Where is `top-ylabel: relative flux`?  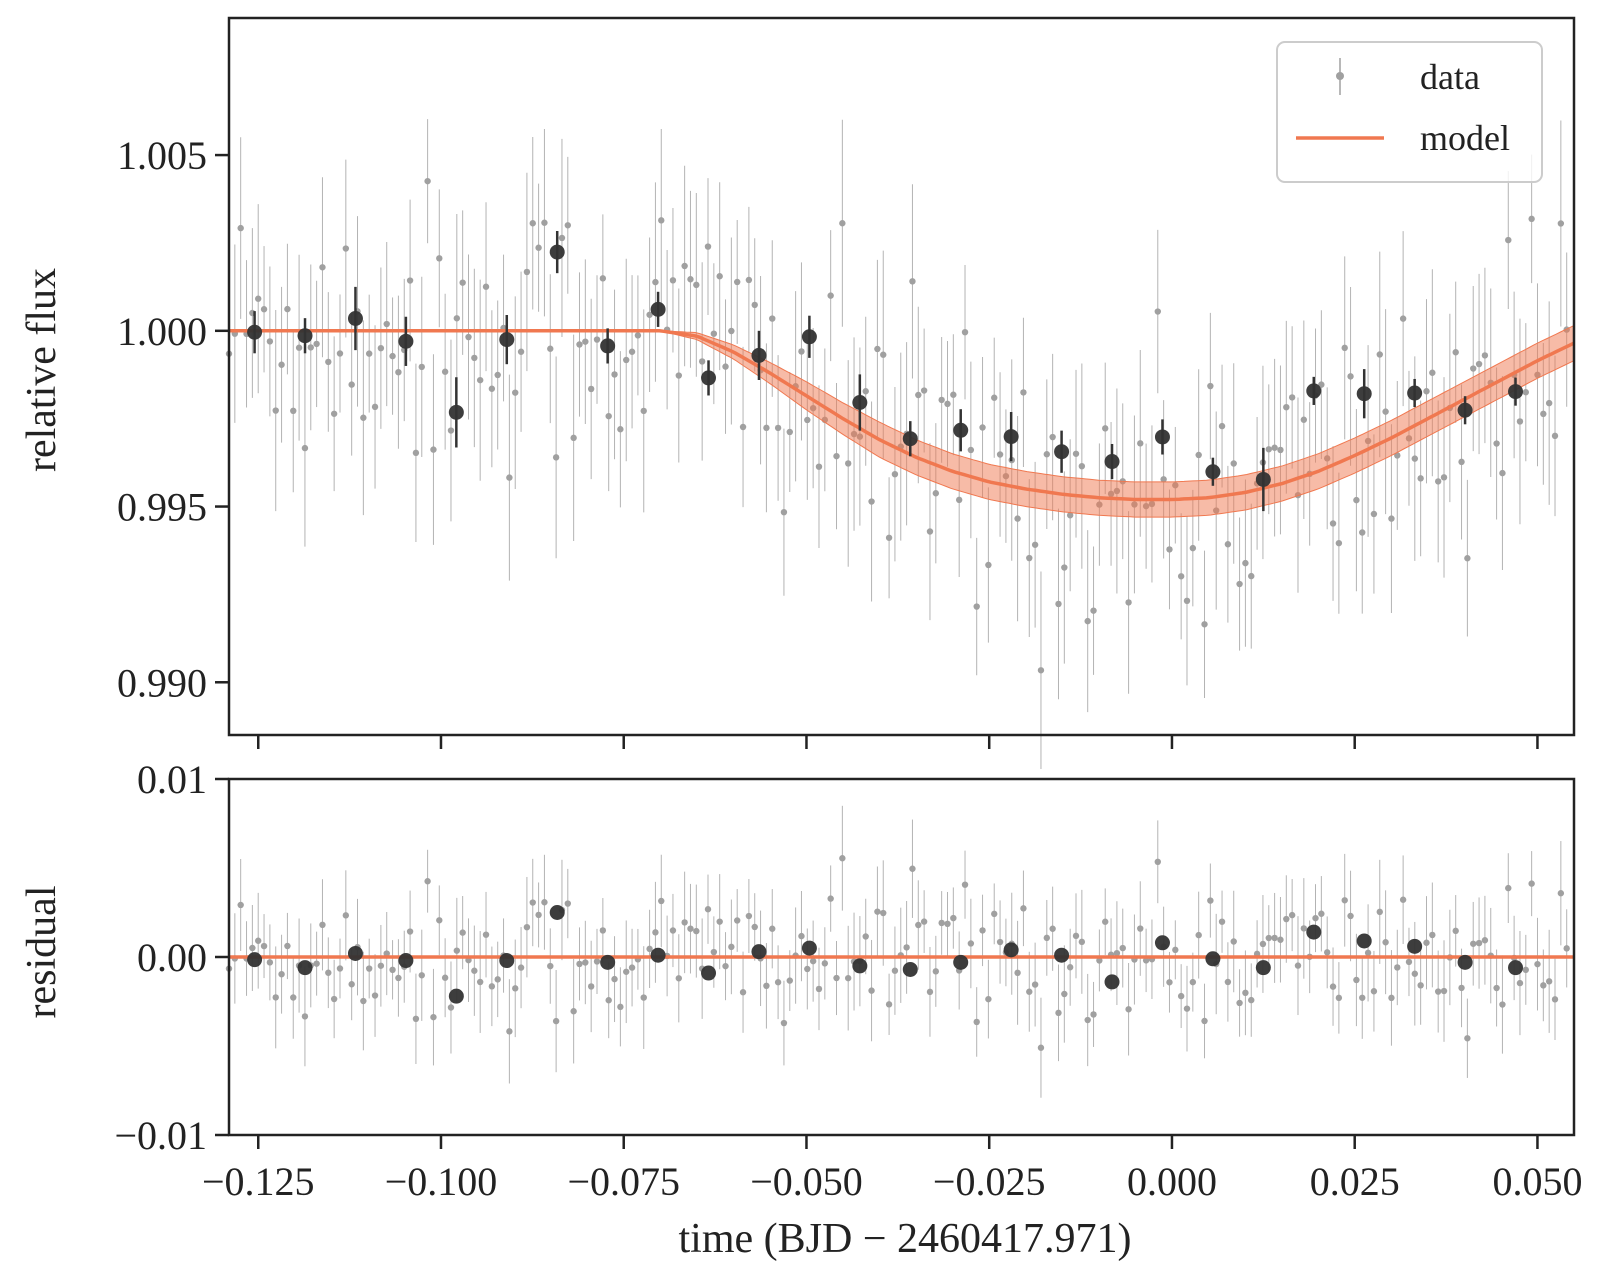 top-ylabel: relative flux is located at coordinates (42, 370).